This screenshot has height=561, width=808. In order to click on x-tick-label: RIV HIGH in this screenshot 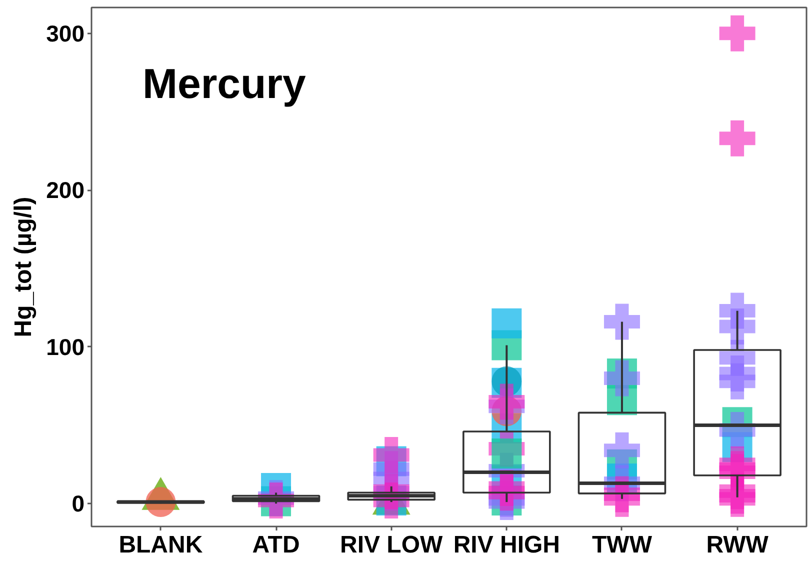, I will do `click(506, 545)`.